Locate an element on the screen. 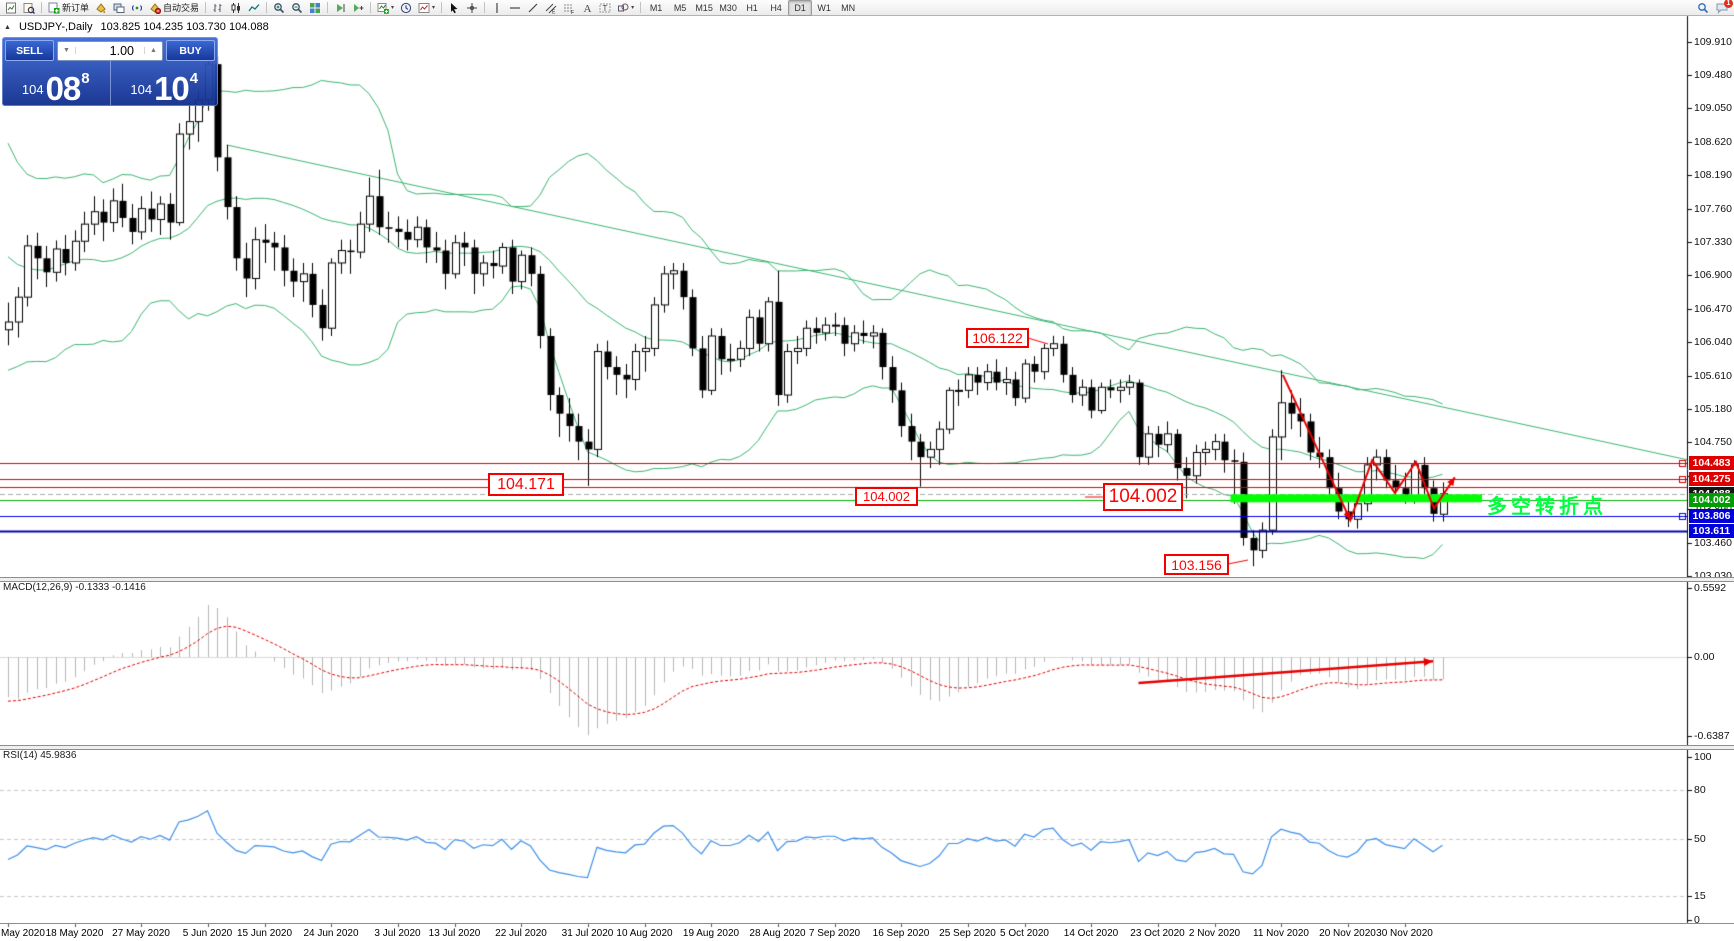 The image size is (1734, 941). tile-windows-button is located at coordinates (315, 8).